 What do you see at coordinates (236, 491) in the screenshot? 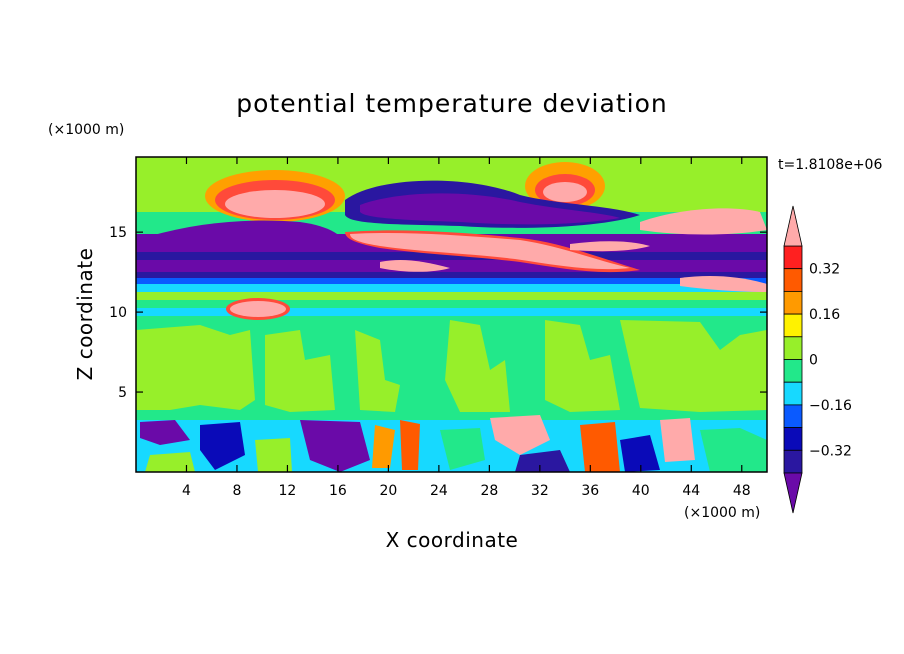
I see `x-tick-label: 8` at bounding box center [236, 491].